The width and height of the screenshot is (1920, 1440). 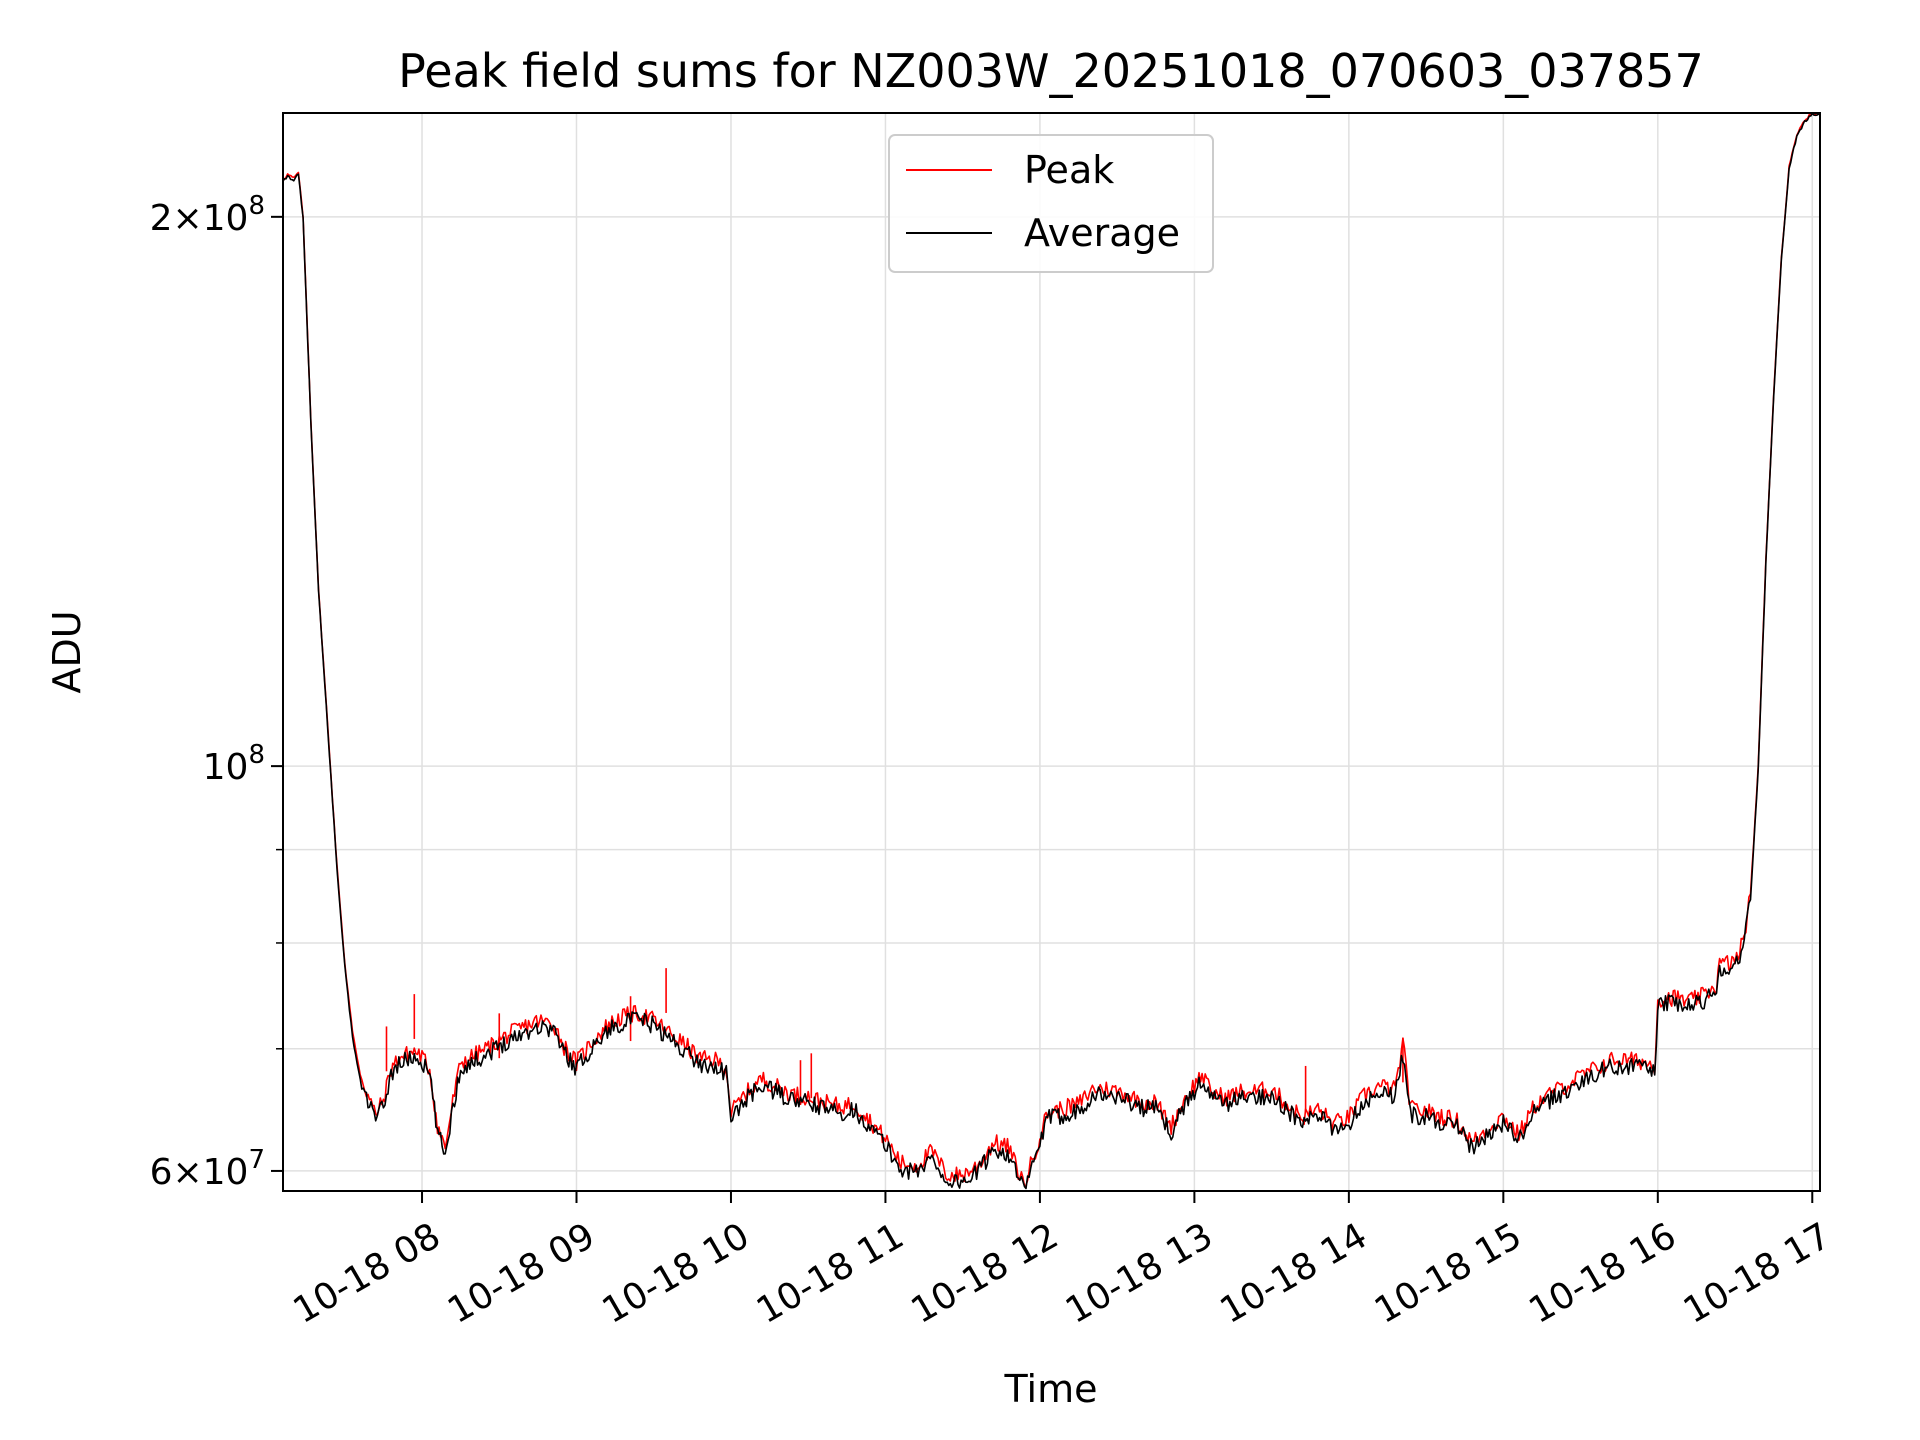 I want to click on y-tick-label: 2×108, so click(x=207, y=215).